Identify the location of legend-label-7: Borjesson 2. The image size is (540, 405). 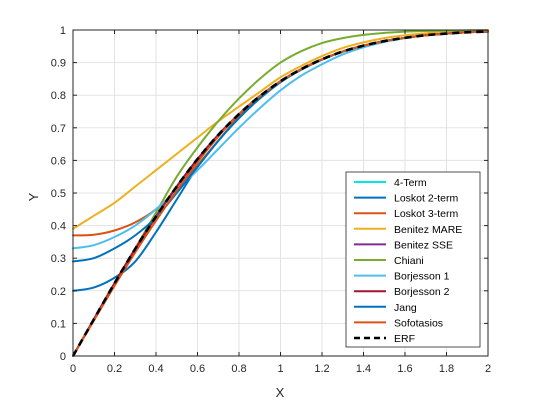
(422, 292).